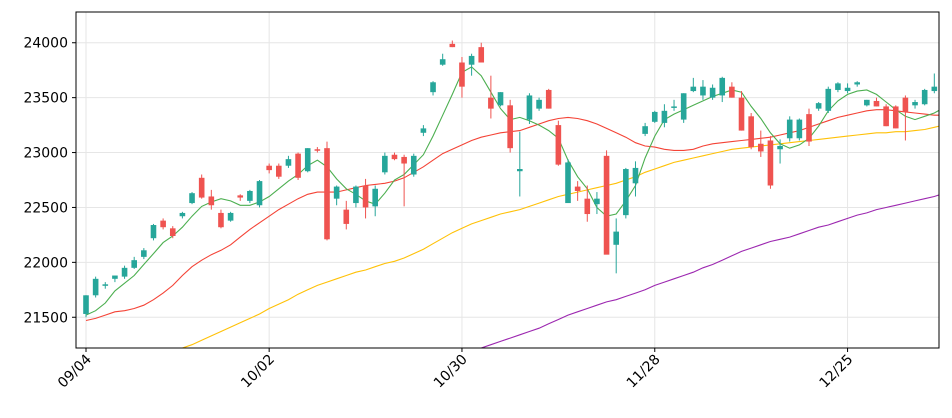  I want to click on x-tick-label: 11/28, so click(644, 372).